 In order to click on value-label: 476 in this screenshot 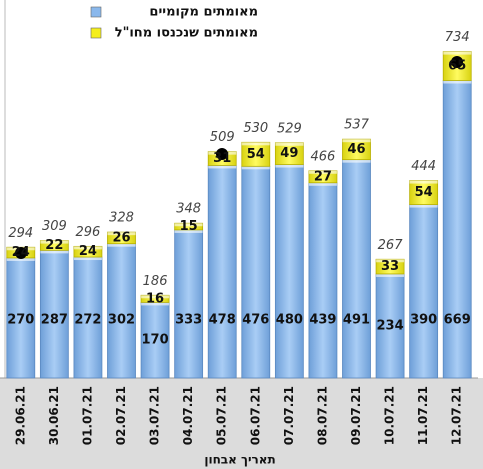, I will do `click(255, 320)`.